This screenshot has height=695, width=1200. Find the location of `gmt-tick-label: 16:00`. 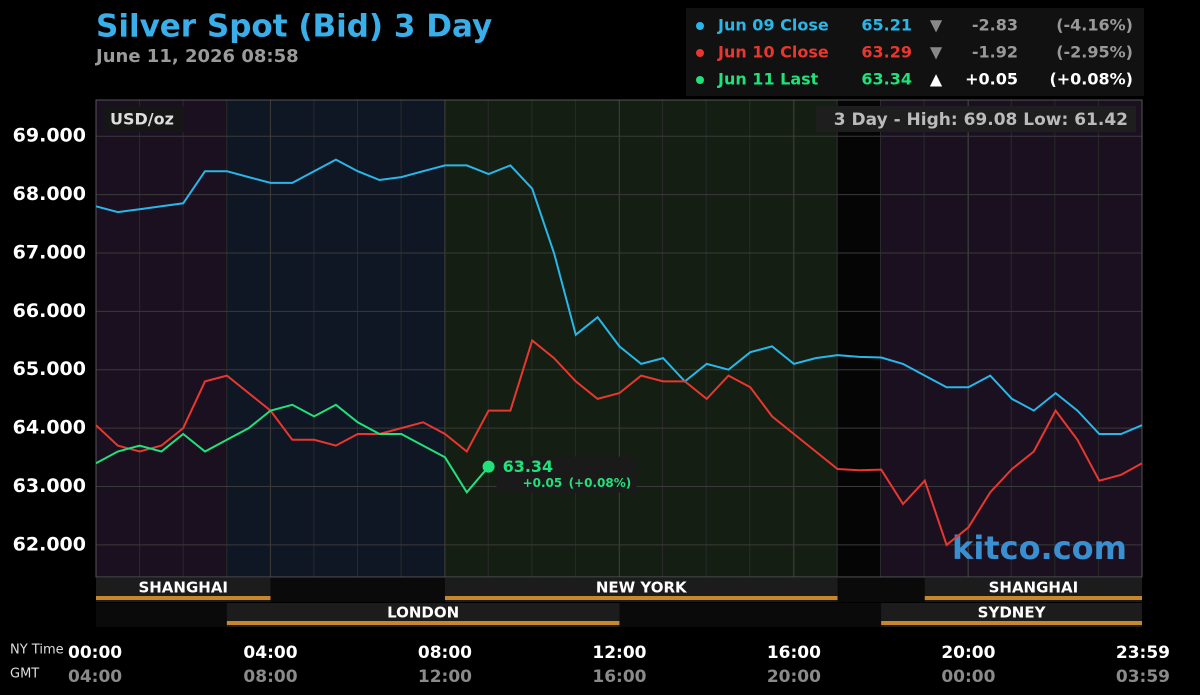

gmt-tick-label: 16:00 is located at coordinates (619, 677).